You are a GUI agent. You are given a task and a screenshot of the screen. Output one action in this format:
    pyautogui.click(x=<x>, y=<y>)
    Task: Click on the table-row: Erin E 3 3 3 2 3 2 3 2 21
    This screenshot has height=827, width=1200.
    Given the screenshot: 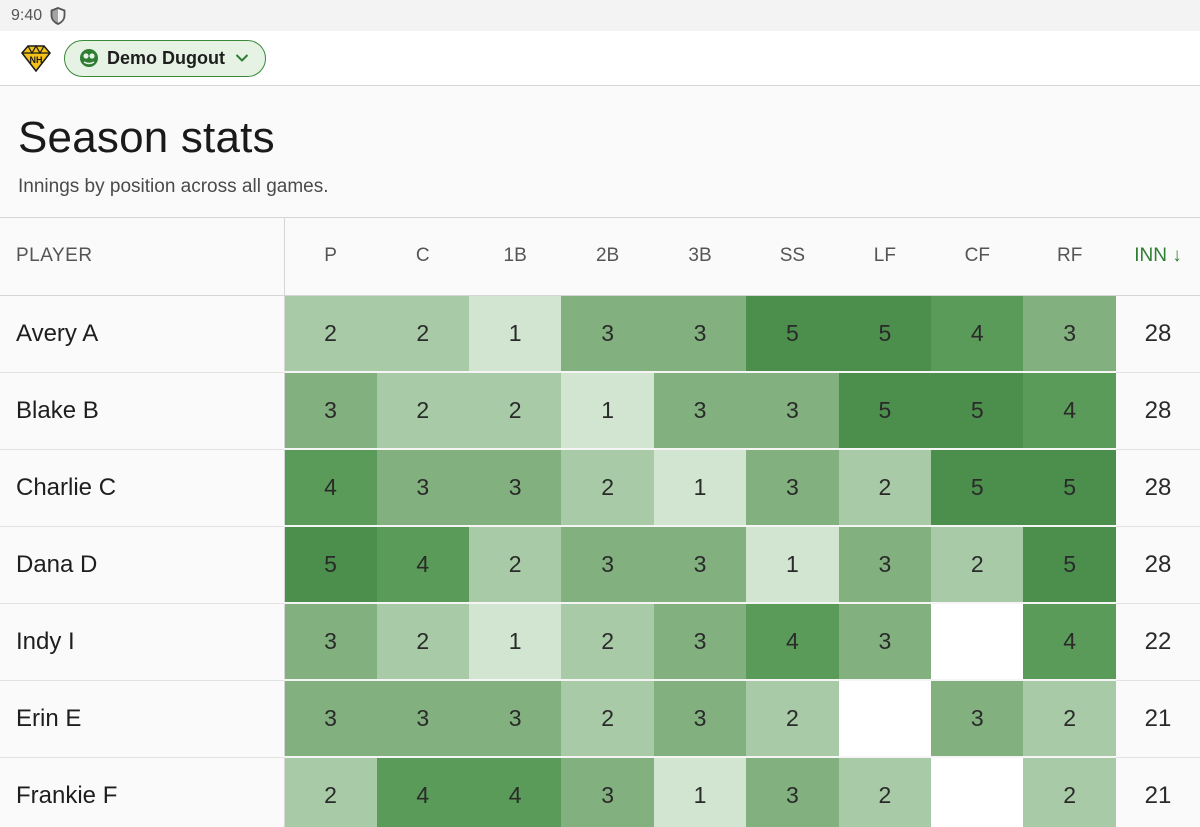 What is the action you would take?
    pyautogui.click(x=600, y=719)
    